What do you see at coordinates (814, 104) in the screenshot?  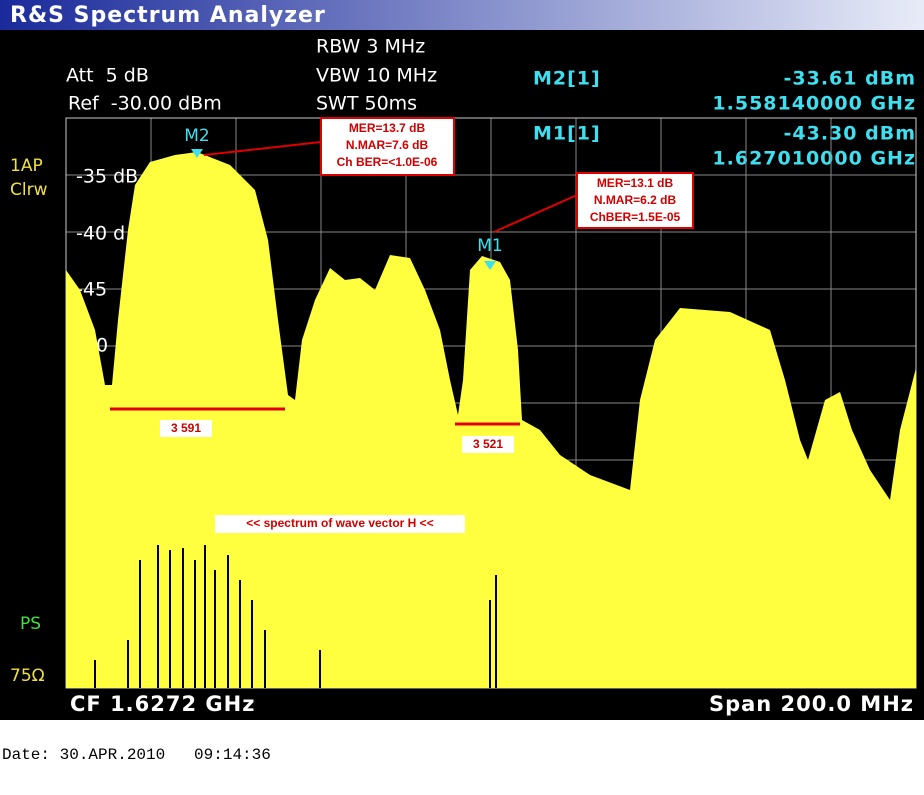 I see `marker-freq: 1.558140000 GHz` at bounding box center [814, 104].